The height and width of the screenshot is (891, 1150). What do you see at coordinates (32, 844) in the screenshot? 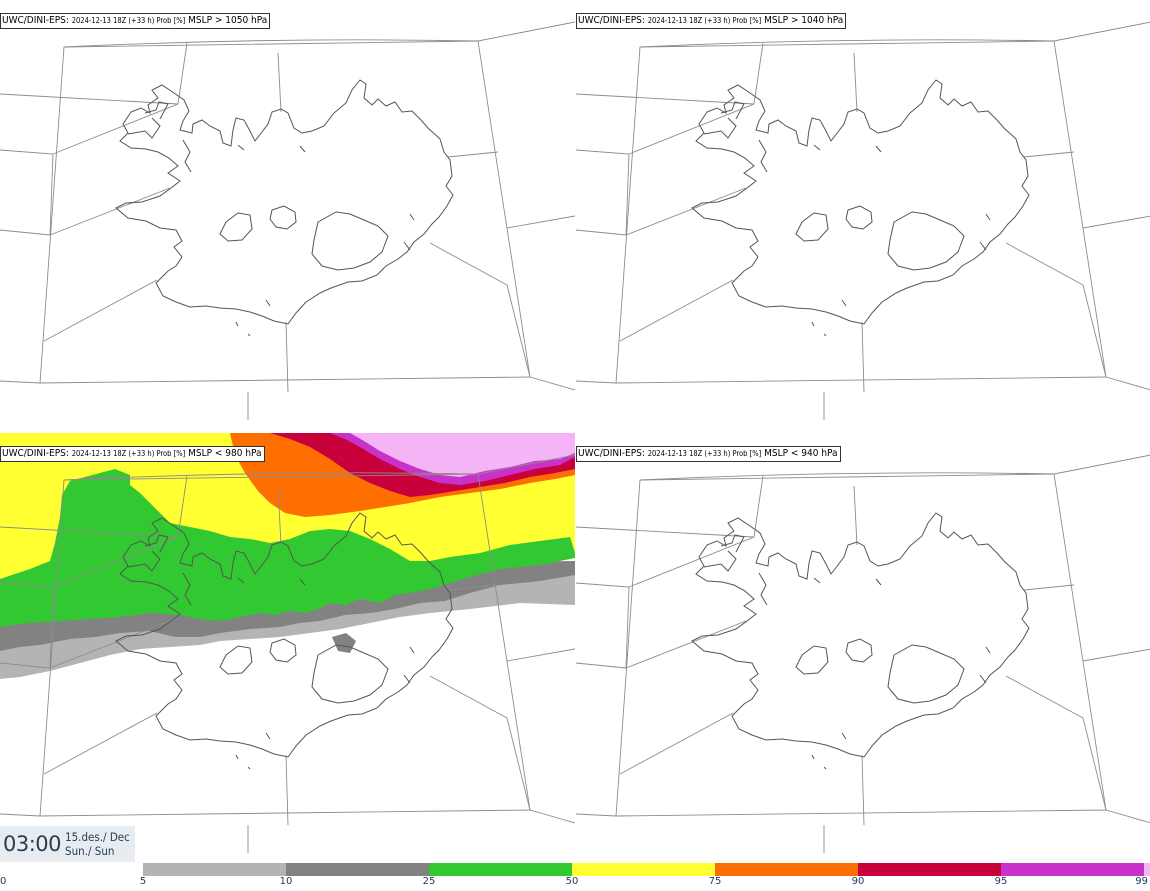
I see `valid-time: 03:00` at bounding box center [32, 844].